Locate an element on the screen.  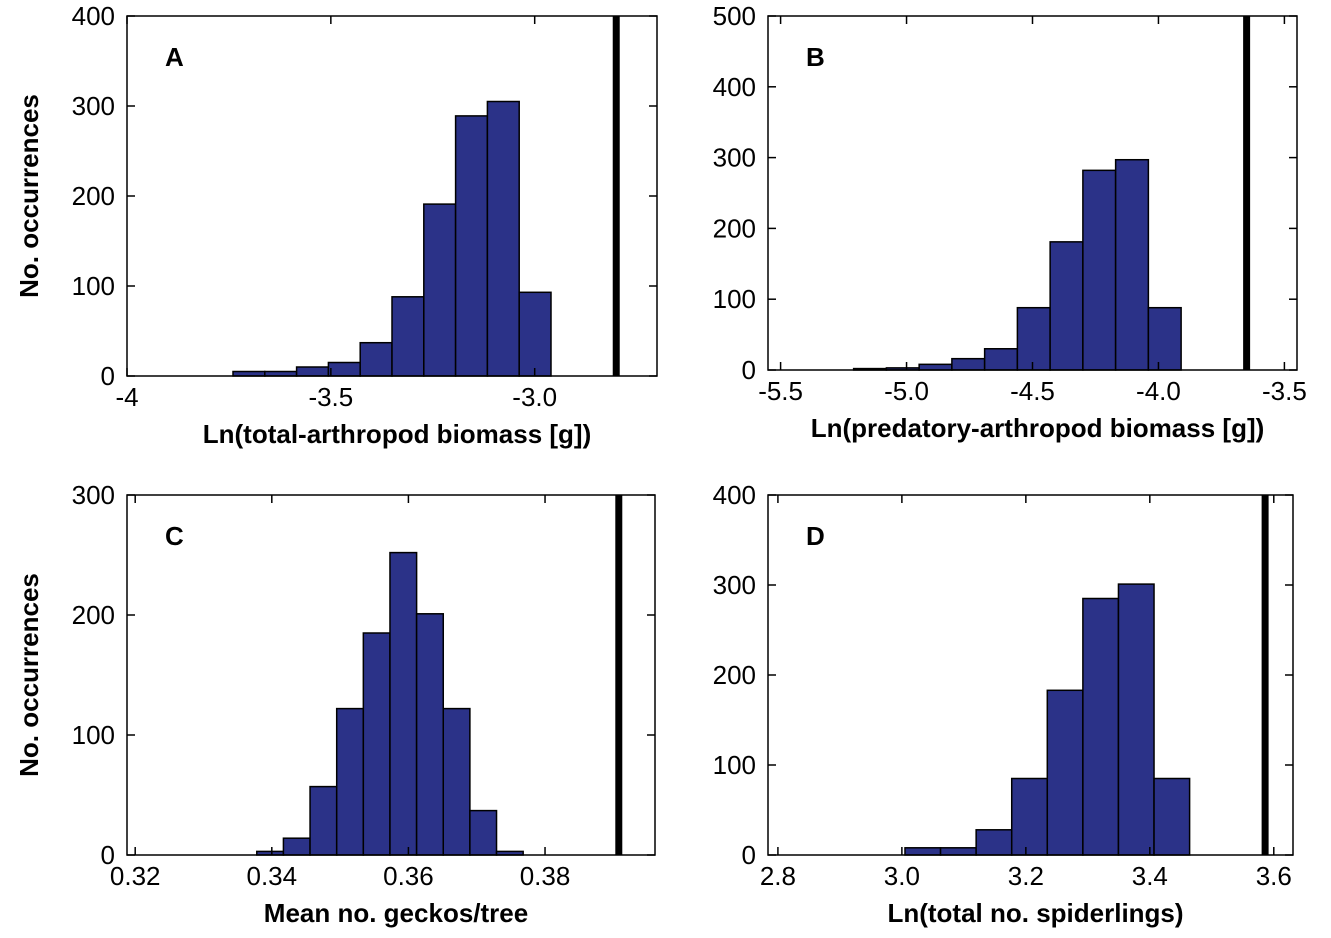
x-tick-label: -4 is located at coordinates (126, 397).